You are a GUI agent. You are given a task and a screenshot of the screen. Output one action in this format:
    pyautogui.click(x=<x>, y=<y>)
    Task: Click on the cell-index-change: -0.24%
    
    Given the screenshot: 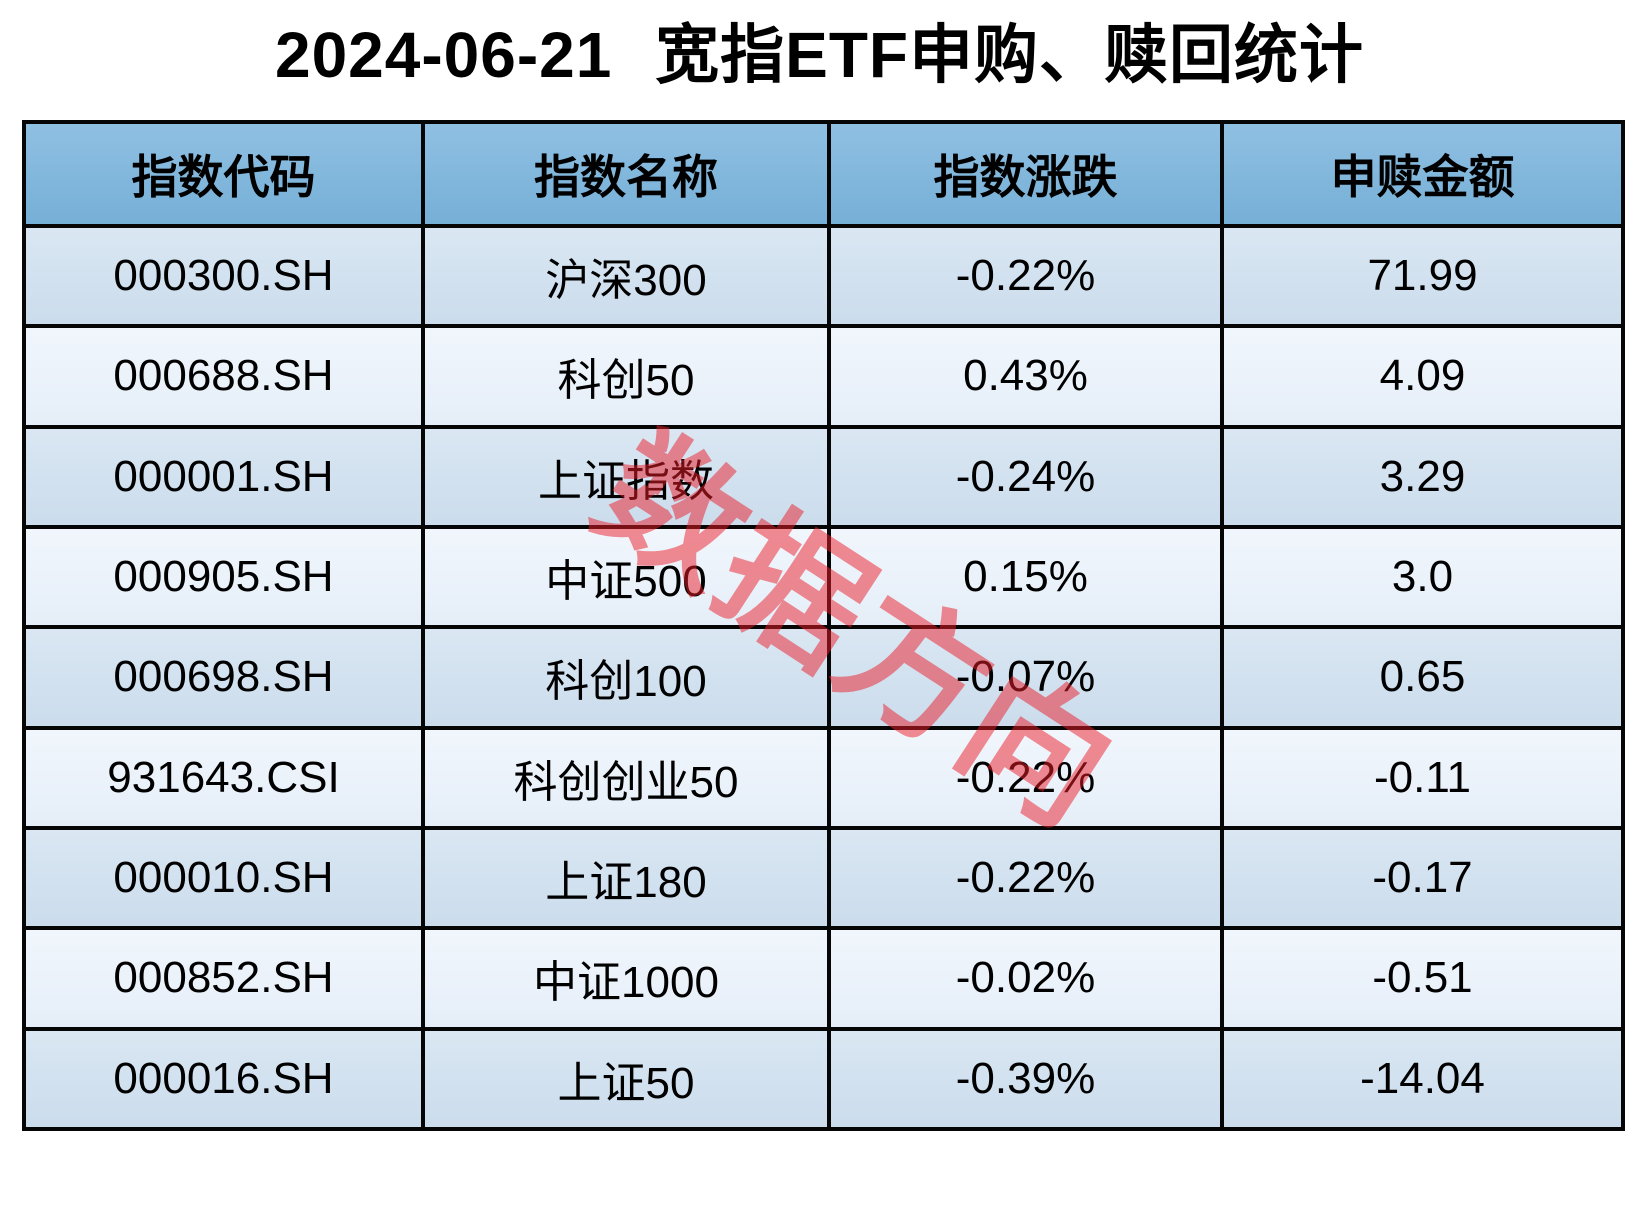 What is the action you would take?
    pyautogui.click(x=1025, y=476)
    